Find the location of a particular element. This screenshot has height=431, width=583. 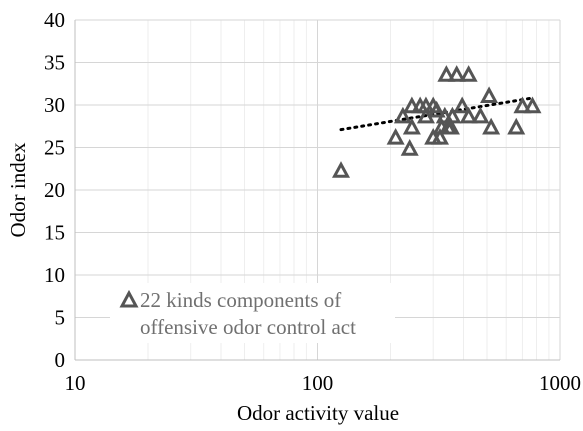

trendline-dotted is located at coordinates (436, 114).